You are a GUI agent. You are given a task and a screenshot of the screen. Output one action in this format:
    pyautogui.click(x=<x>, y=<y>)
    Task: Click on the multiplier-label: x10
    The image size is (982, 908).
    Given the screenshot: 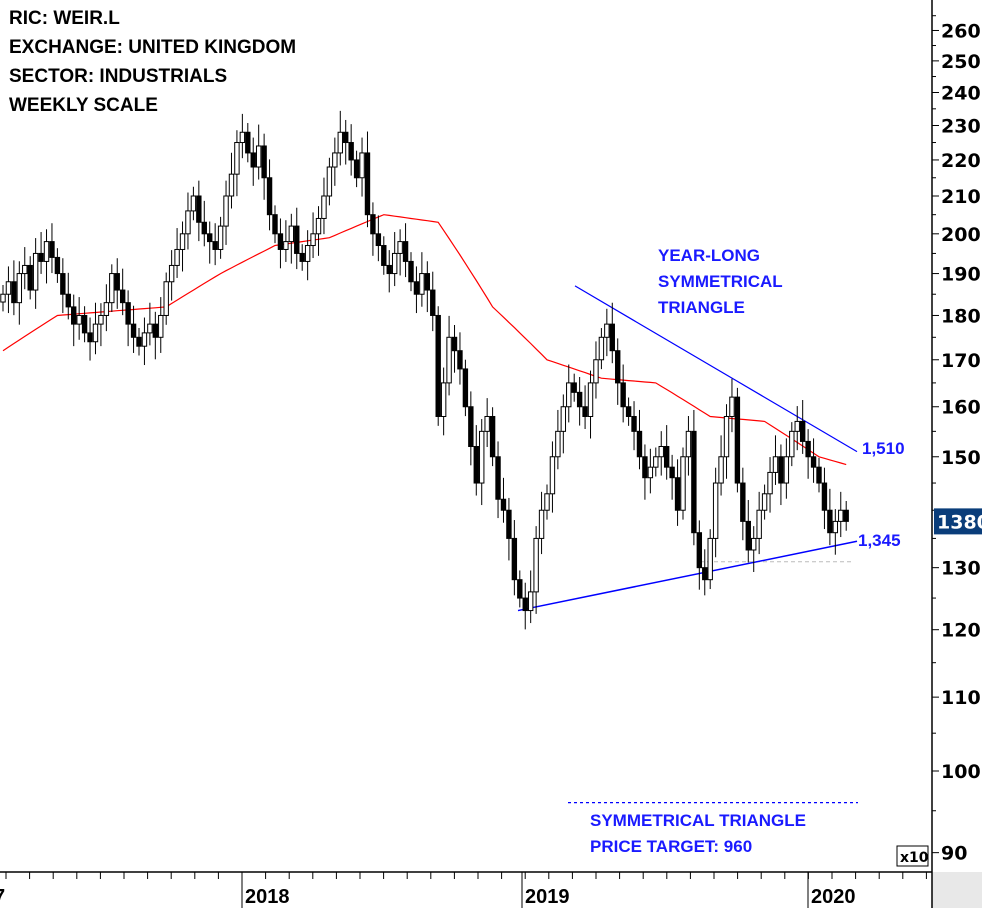 What is the action you would take?
    pyautogui.click(x=914, y=858)
    